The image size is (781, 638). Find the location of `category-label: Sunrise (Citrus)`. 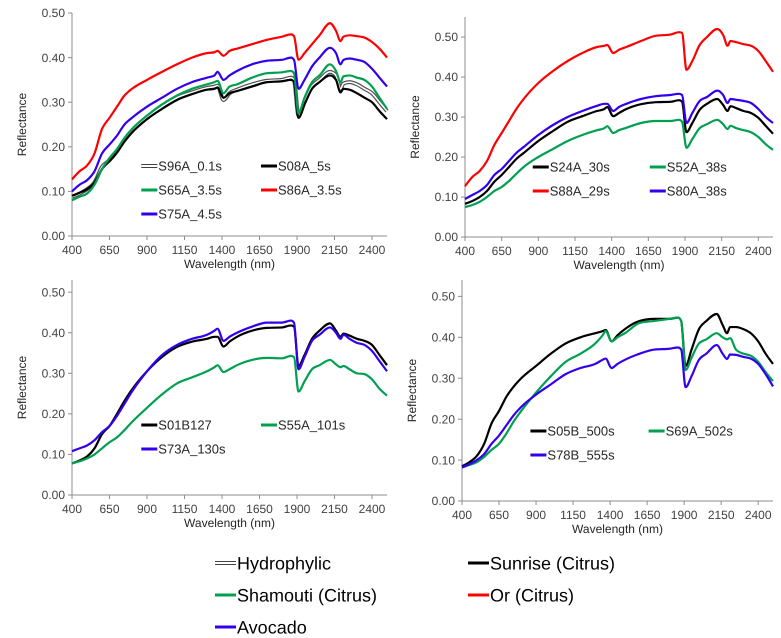

category-label: Sunrise (Citrus) is located at coordinates (553, 563).